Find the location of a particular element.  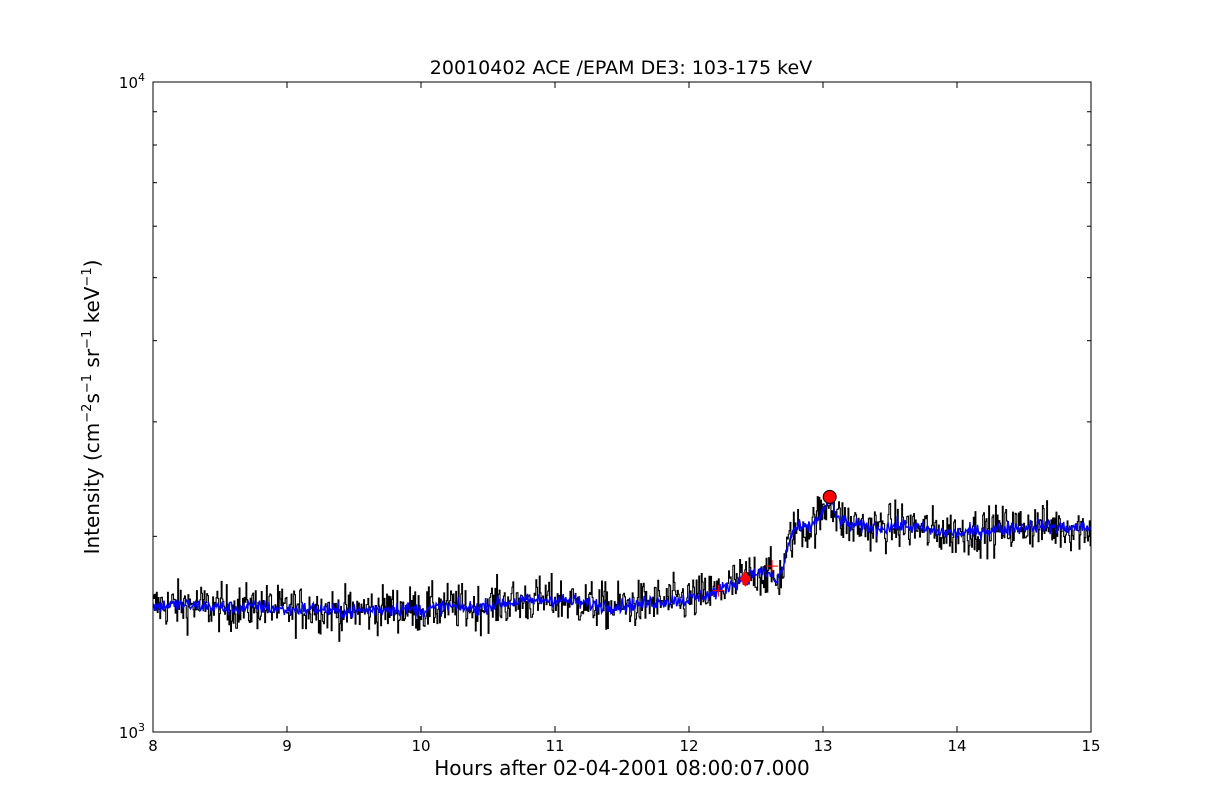

plot-area is located at coordinates (622, 565).